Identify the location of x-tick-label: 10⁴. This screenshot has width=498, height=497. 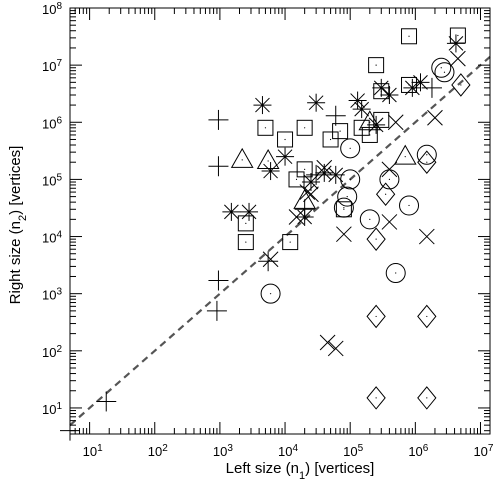
(288, 451).